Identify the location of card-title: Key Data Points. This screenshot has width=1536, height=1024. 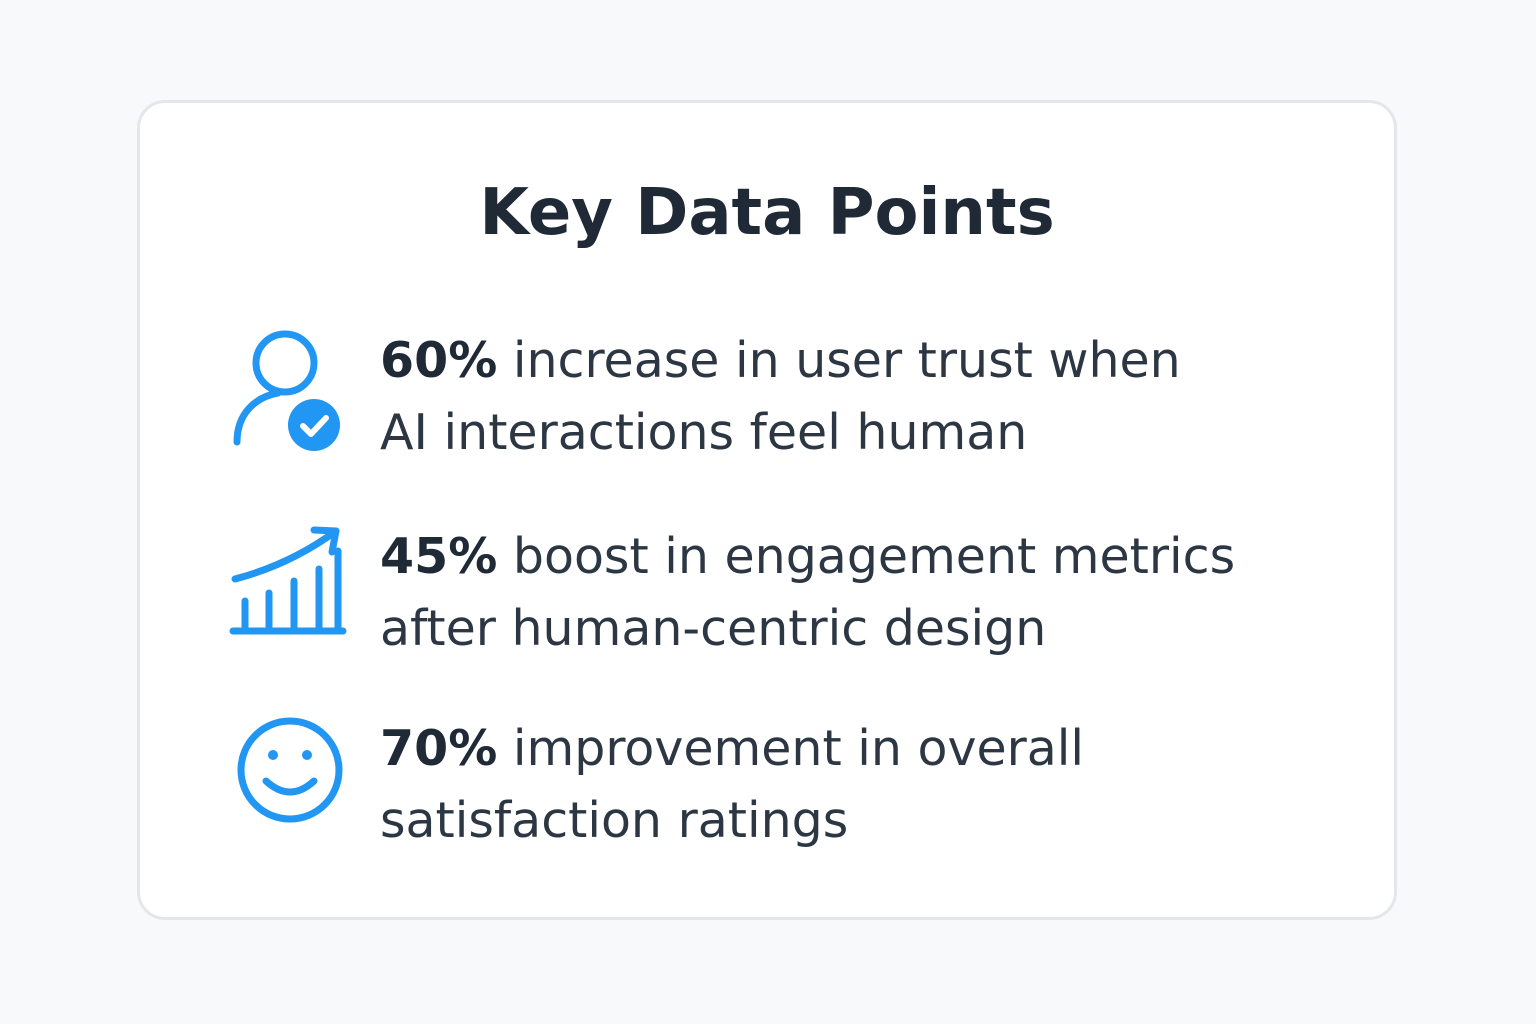
(767, 213).